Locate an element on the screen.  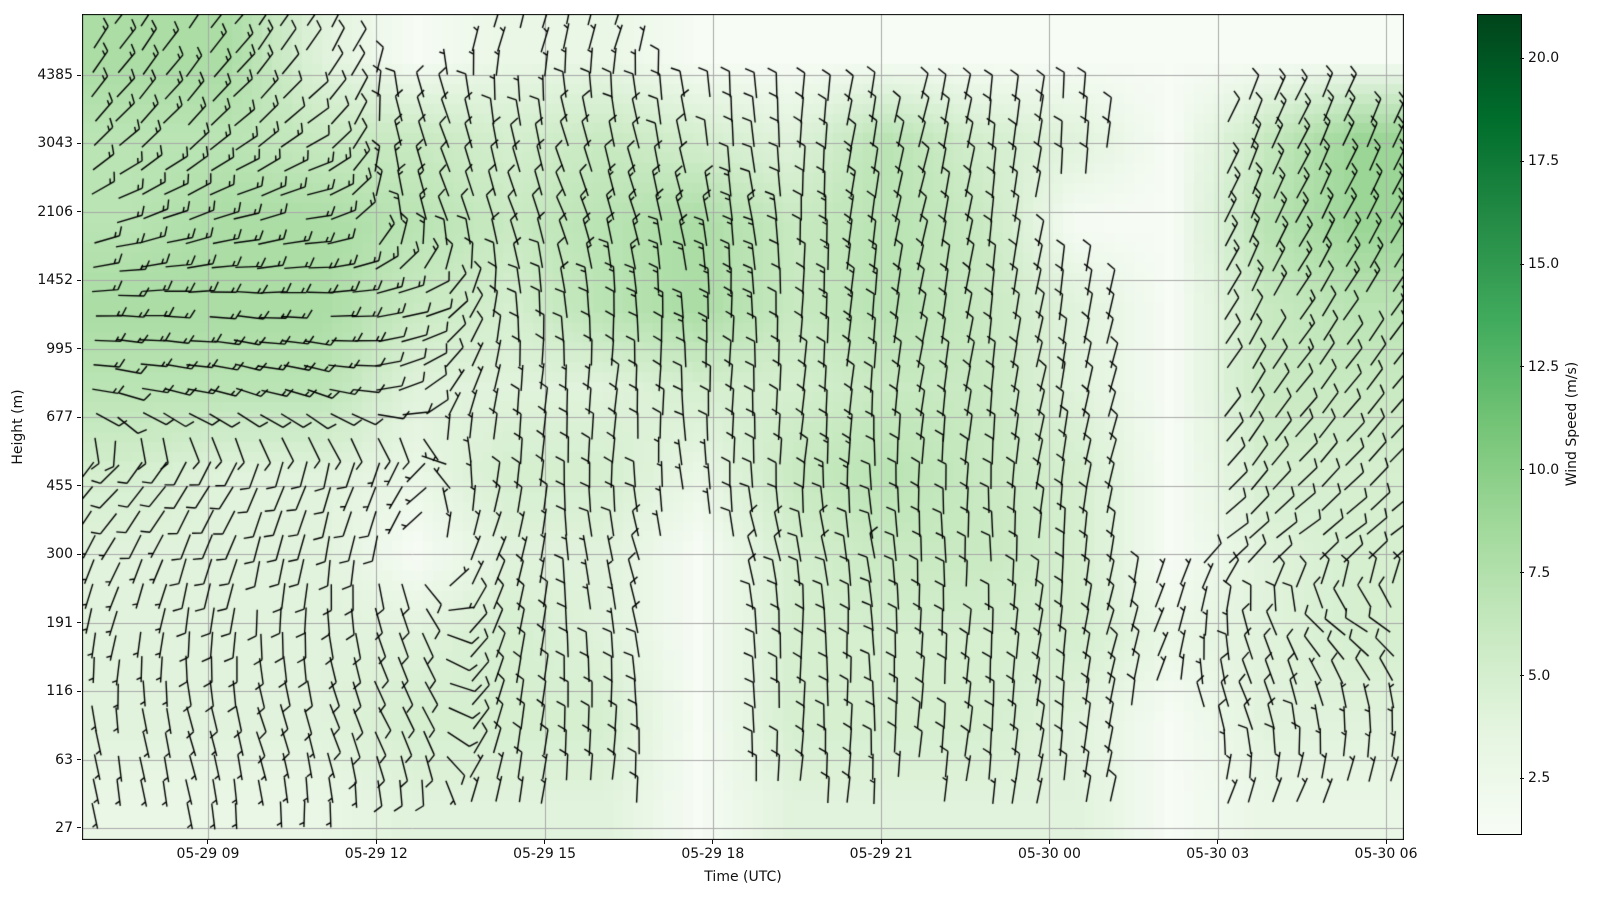
colorbar-tick-label: 12.5 is located at coordinates (1544, 366).